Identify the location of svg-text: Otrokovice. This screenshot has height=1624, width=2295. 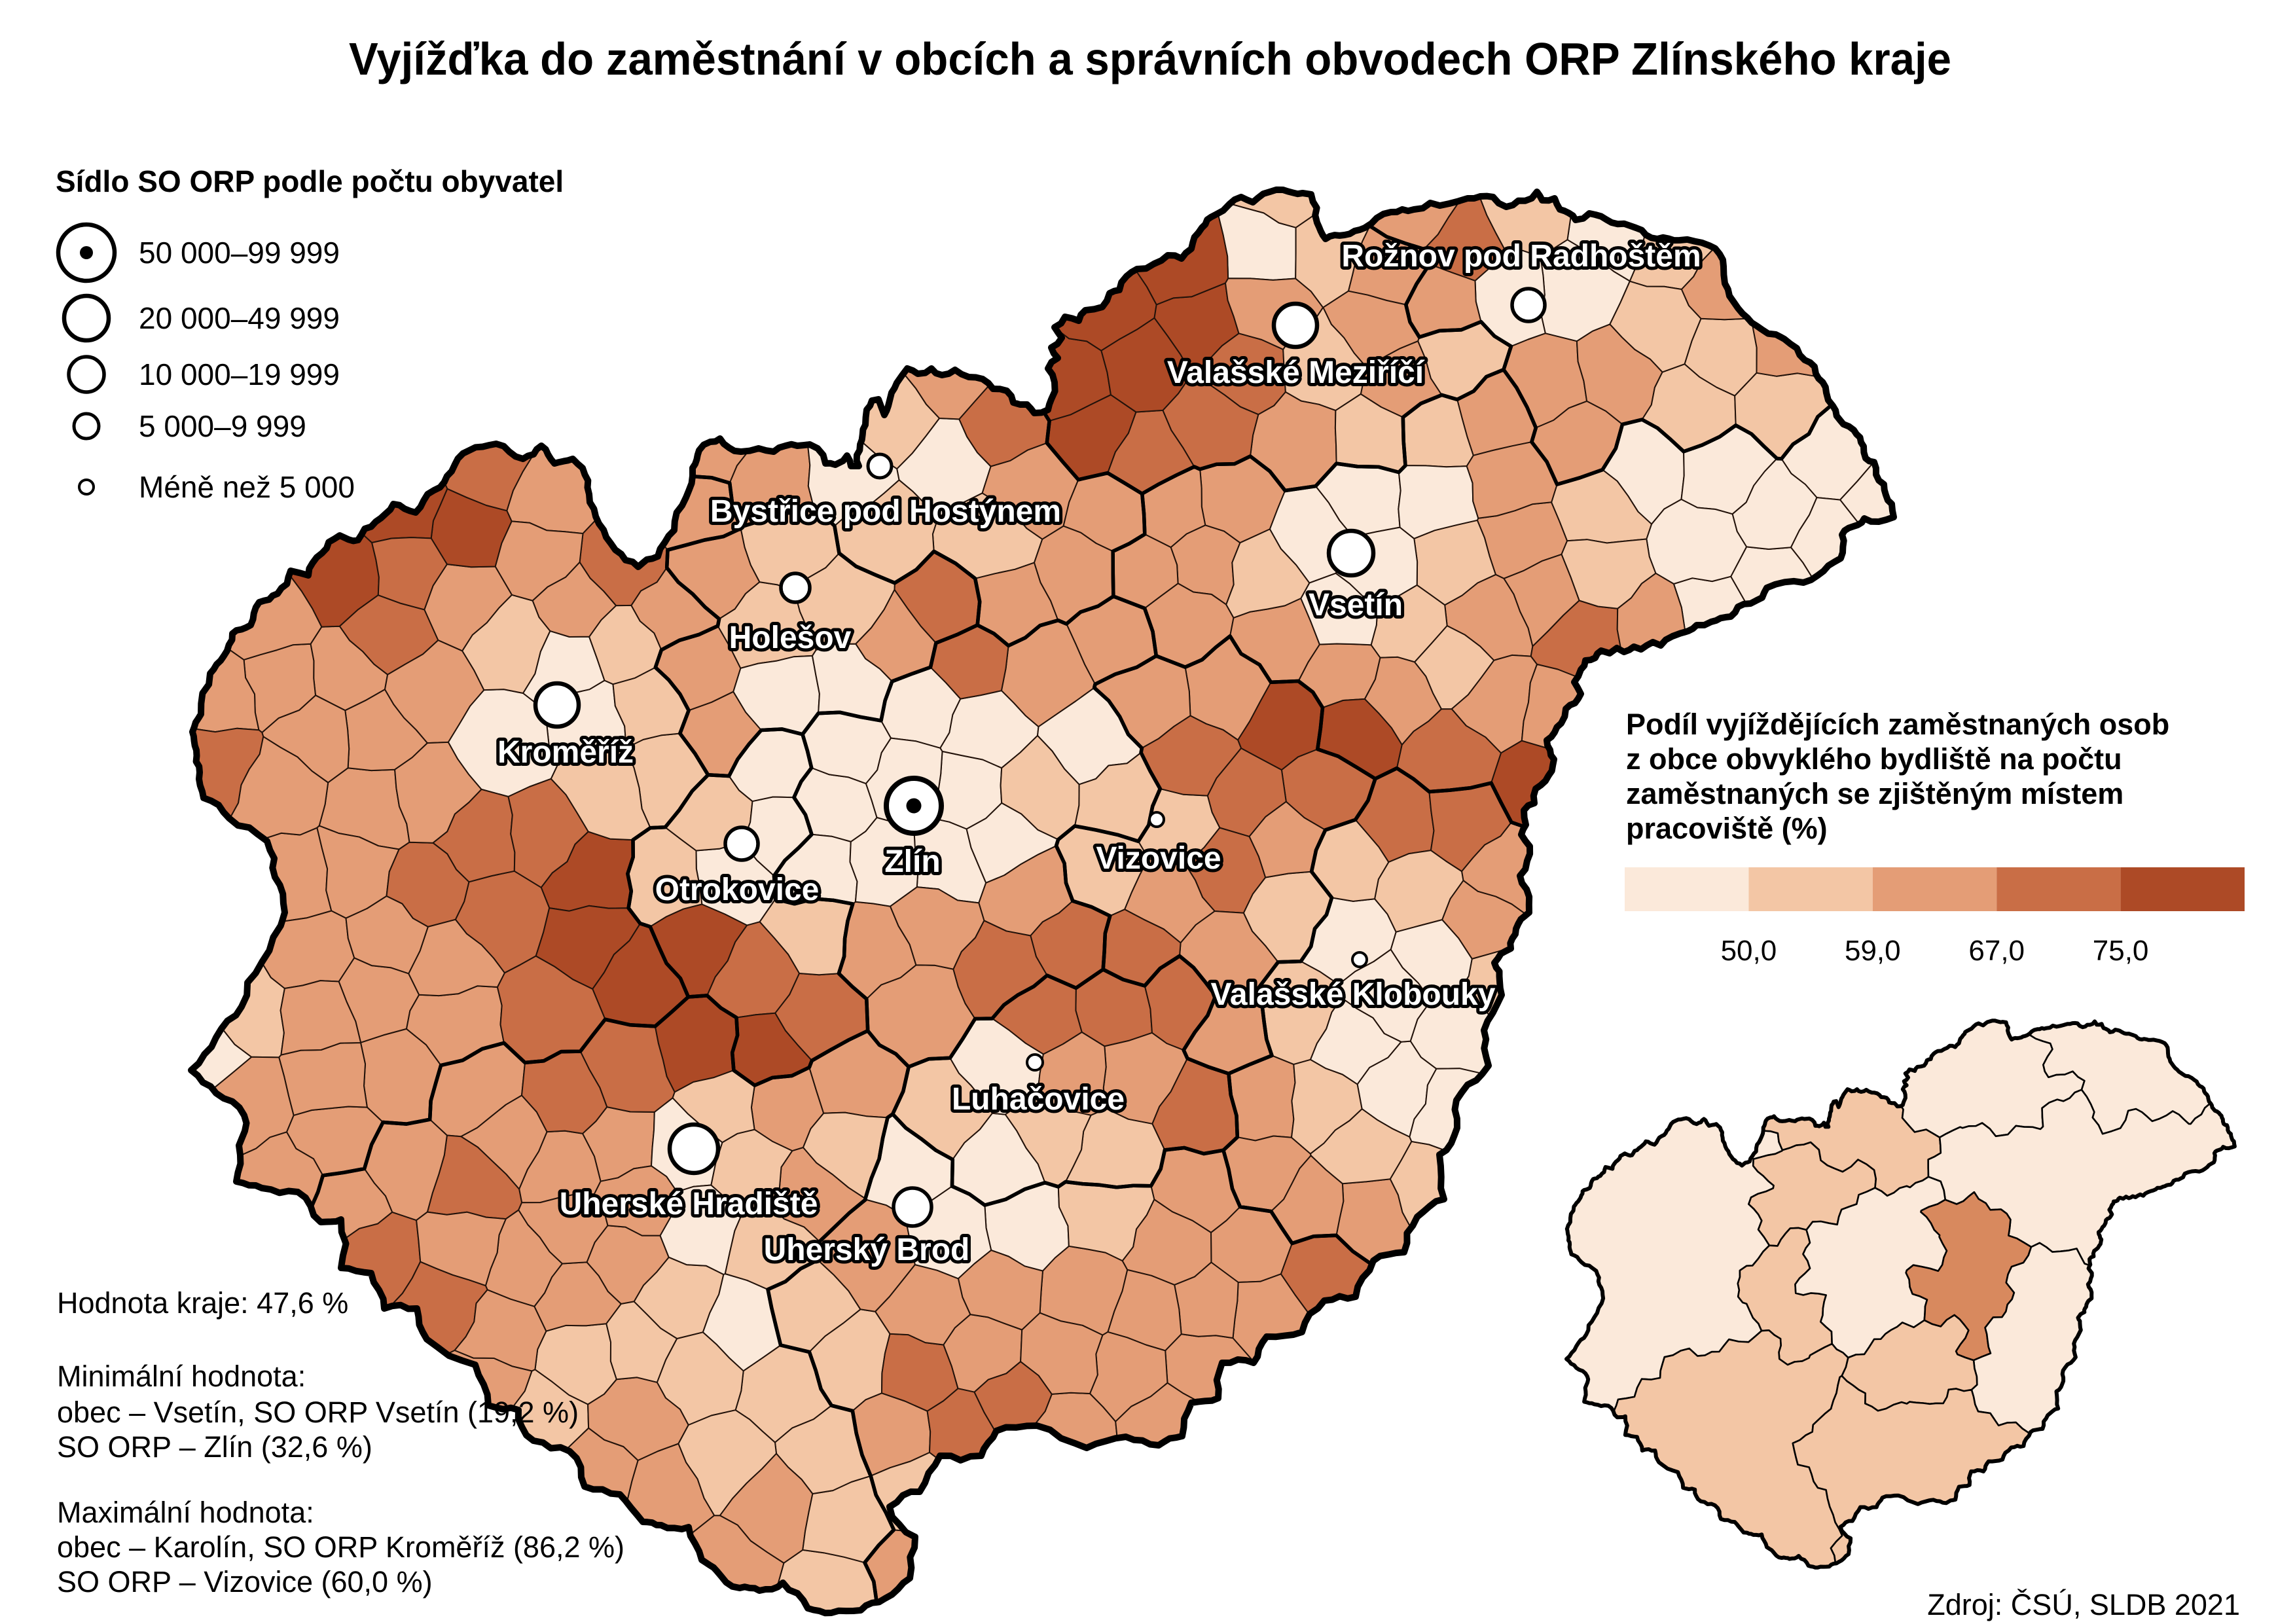
(738, 890).